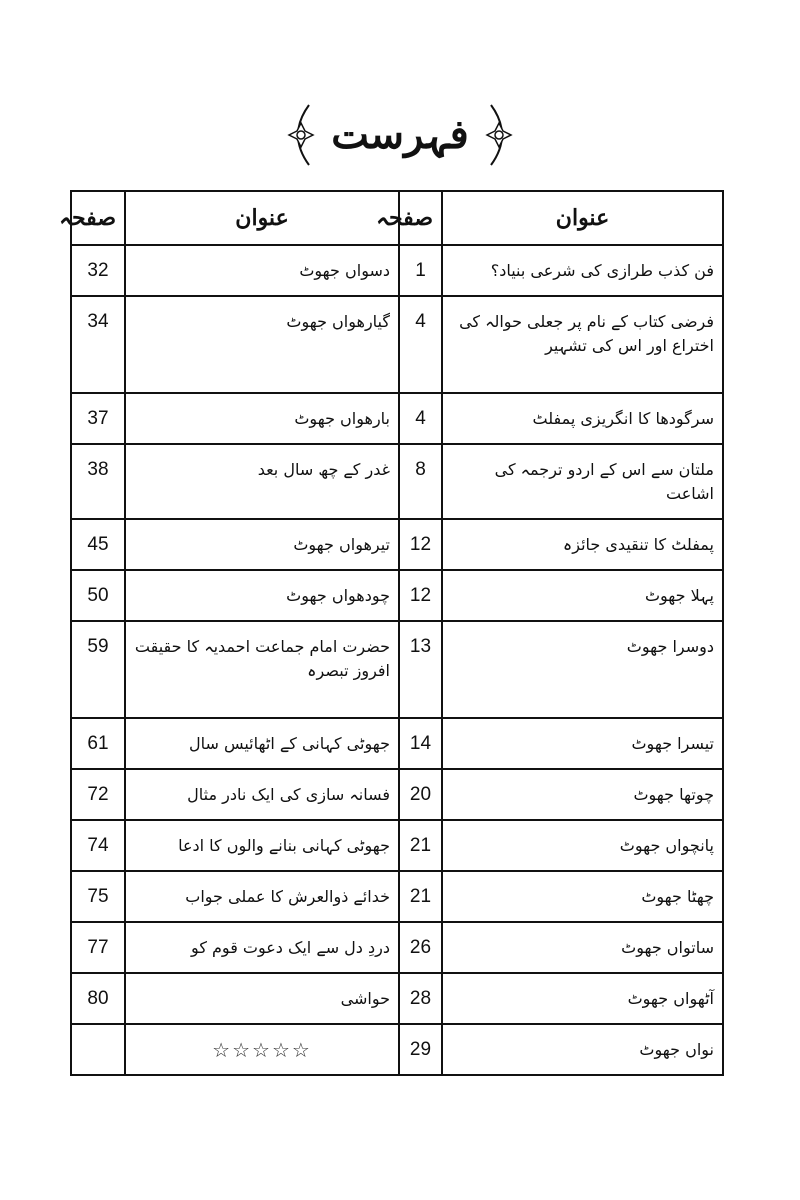 Image resolution: width=800 pixels, height=1200 pixels. What do you see at coordinates (98, 595) in the screenshot?
I see `entry-page: 50` at bounding box center [98, 595].